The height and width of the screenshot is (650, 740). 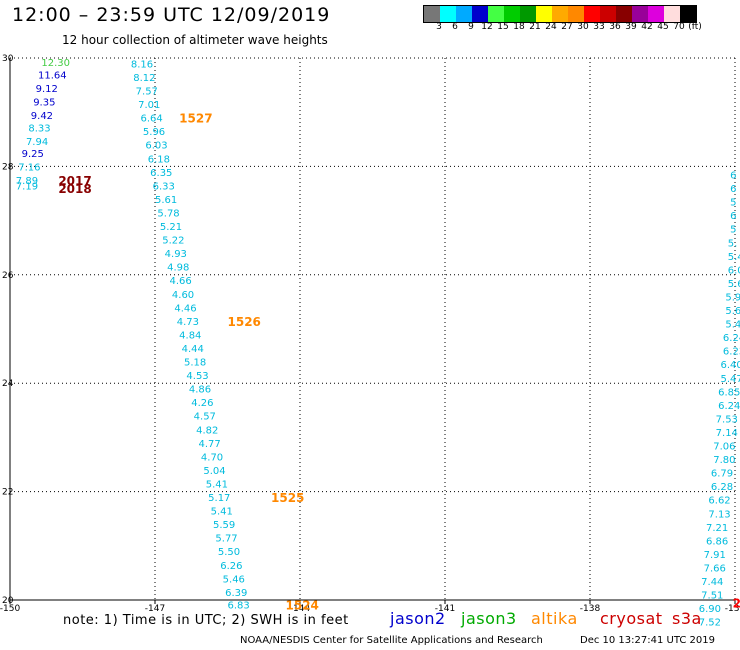 I want to click on wave-height-label: 5.47, so click(x=730, y=379).